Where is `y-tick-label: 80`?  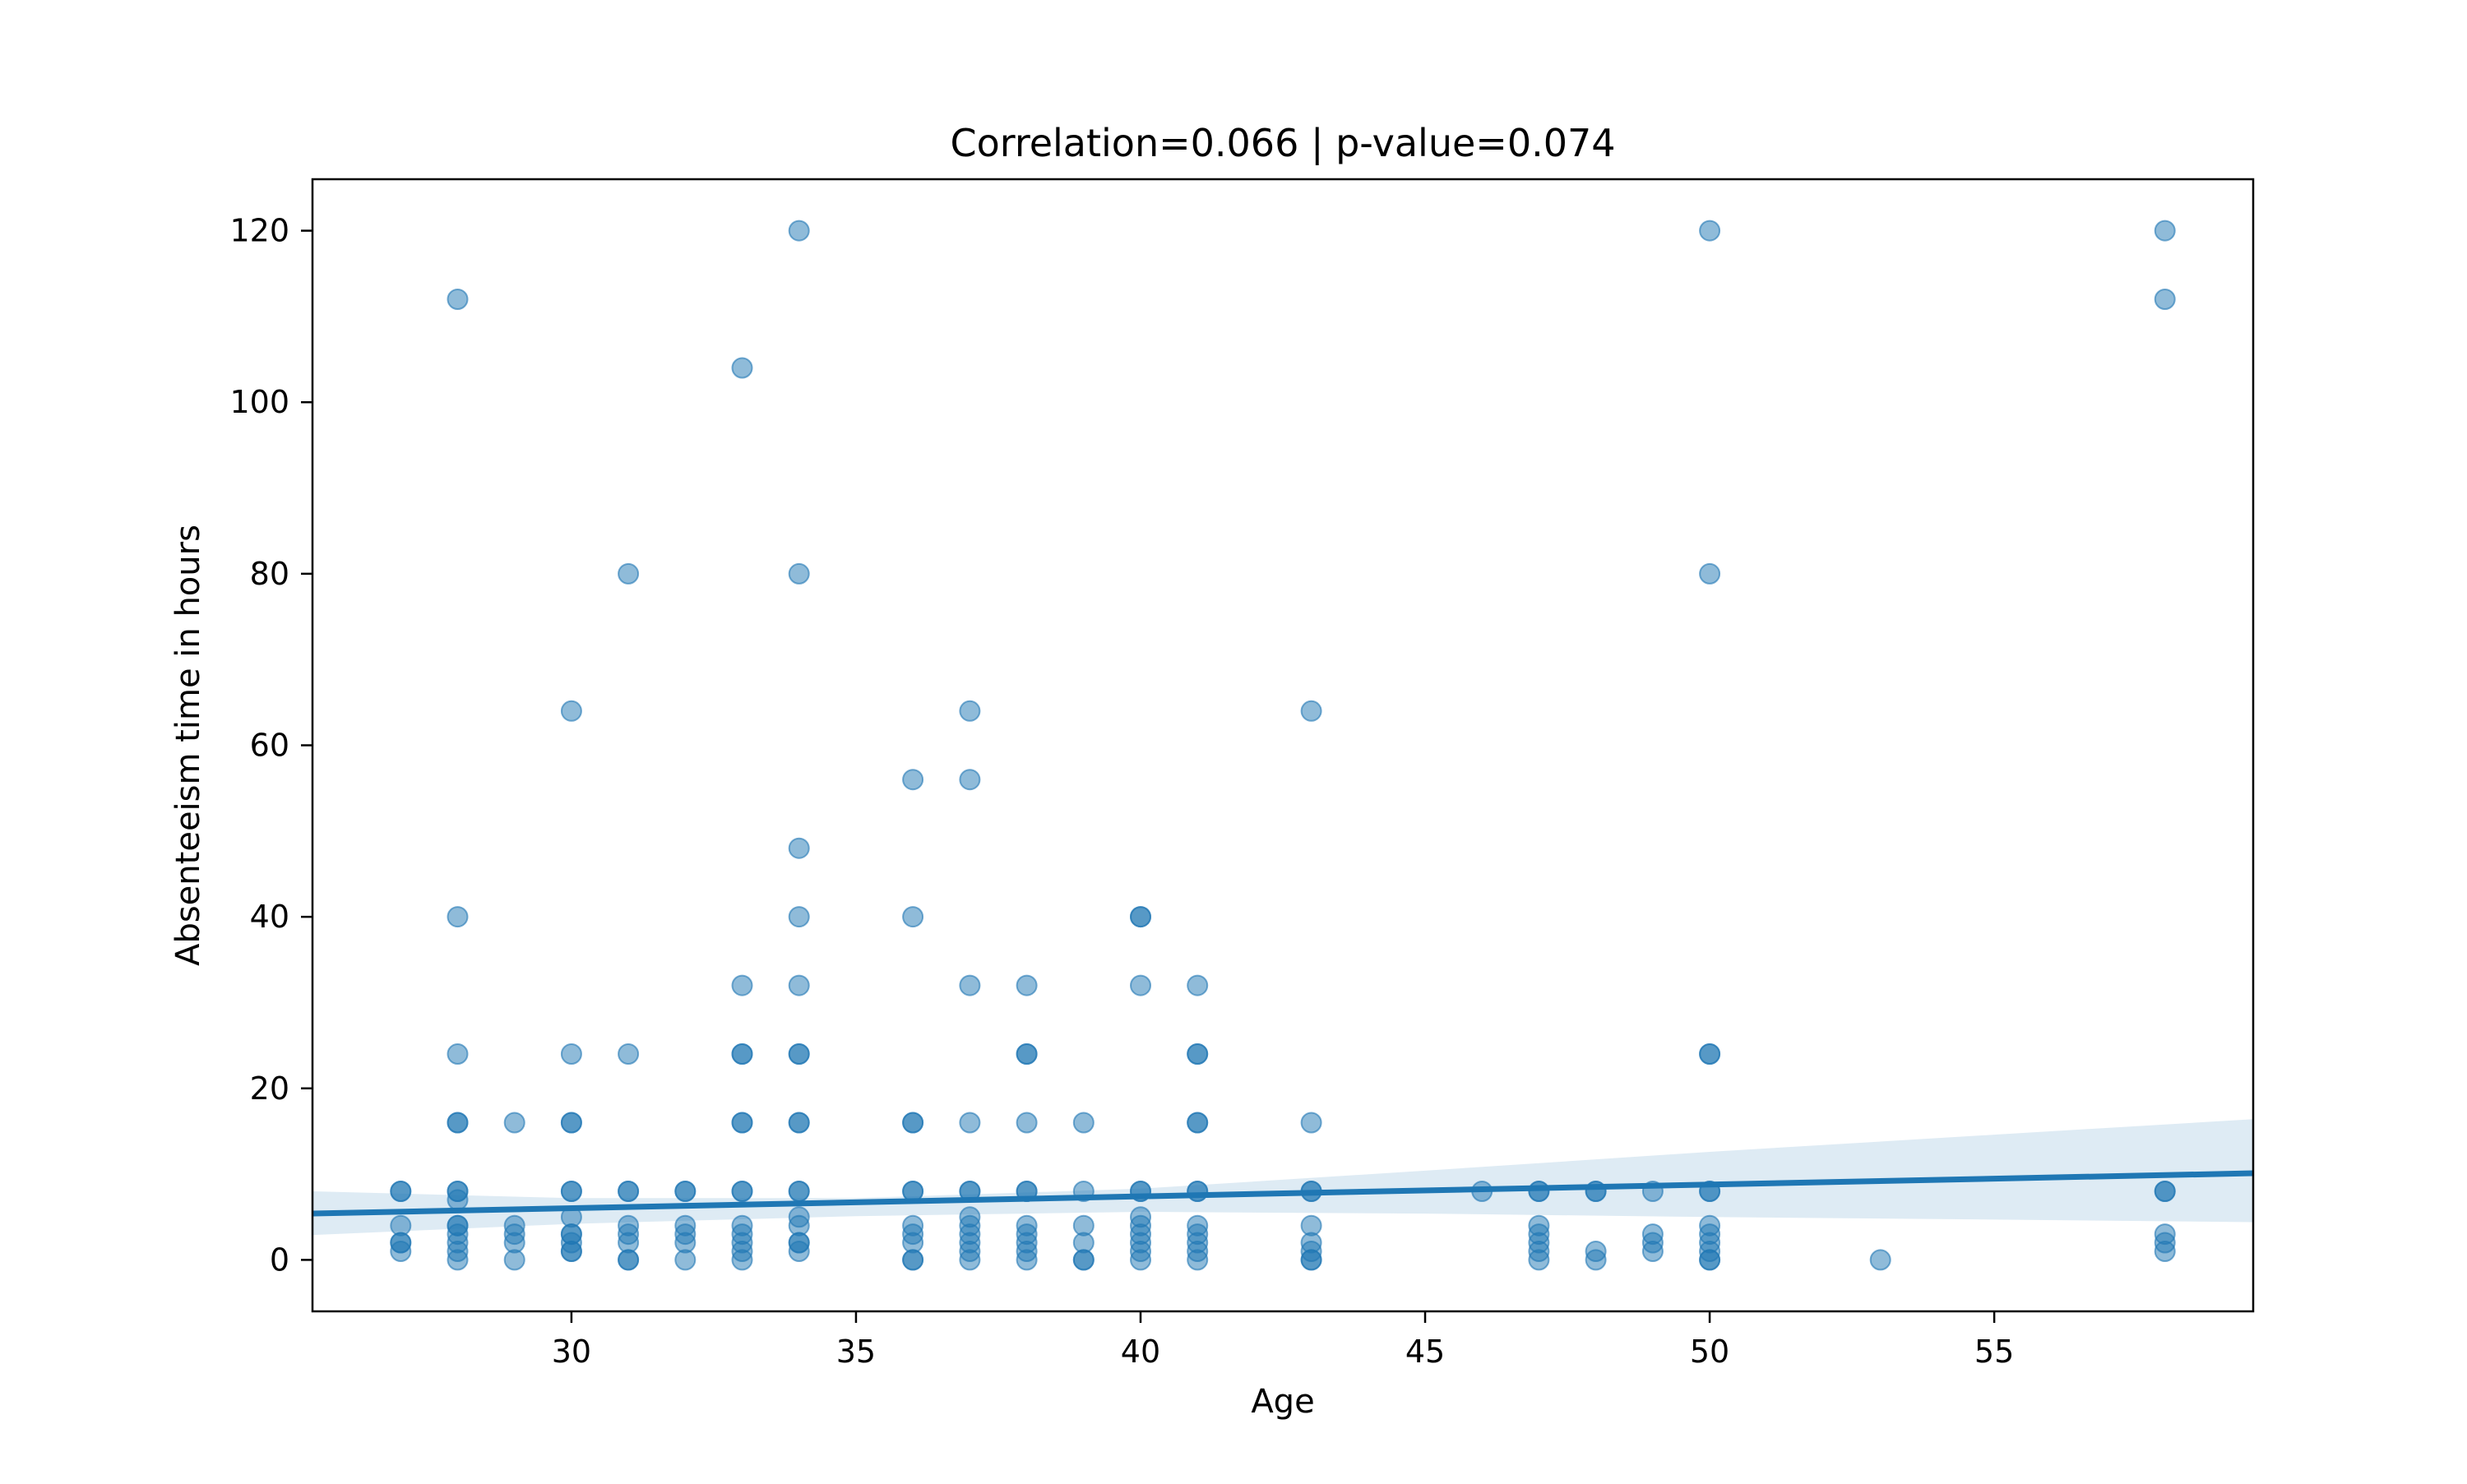
y-tick-label: 80 is located at coordinates (269, 574).